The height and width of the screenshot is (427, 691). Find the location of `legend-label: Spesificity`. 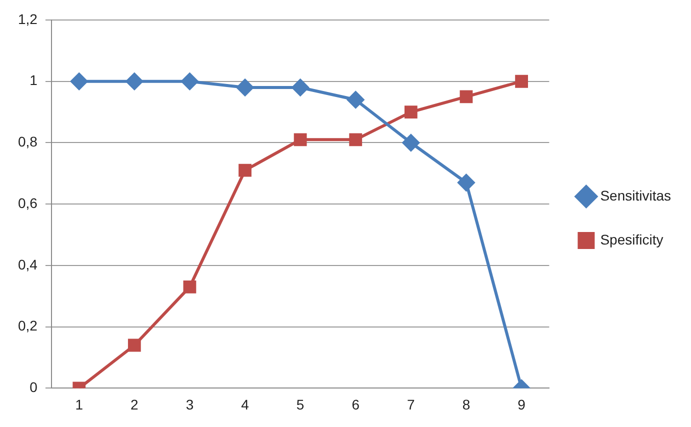

legend-label: Spesificity is located at coordinates (632, 239).